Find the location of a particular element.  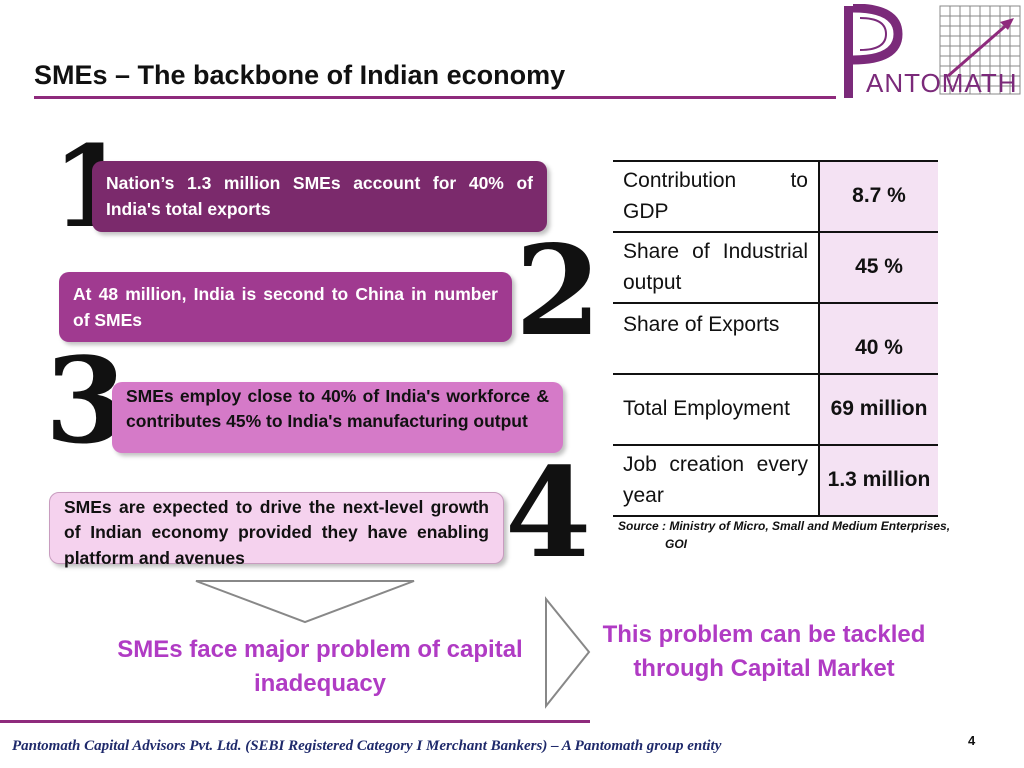

row-label: Job creation every year is located at coordinates (716, 481).